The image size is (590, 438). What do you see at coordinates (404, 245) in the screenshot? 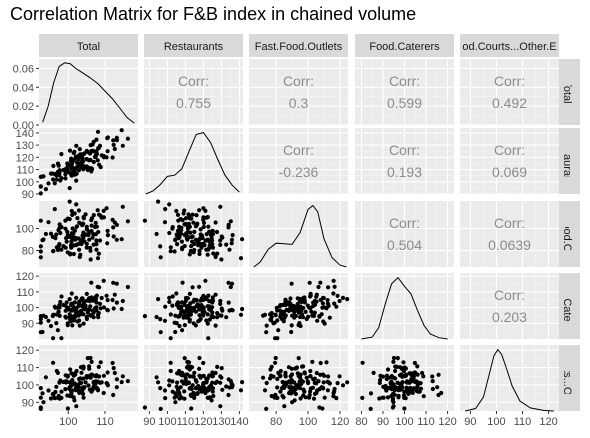
I see `correlation-value: 0.504` at bounding box center [404, 245].